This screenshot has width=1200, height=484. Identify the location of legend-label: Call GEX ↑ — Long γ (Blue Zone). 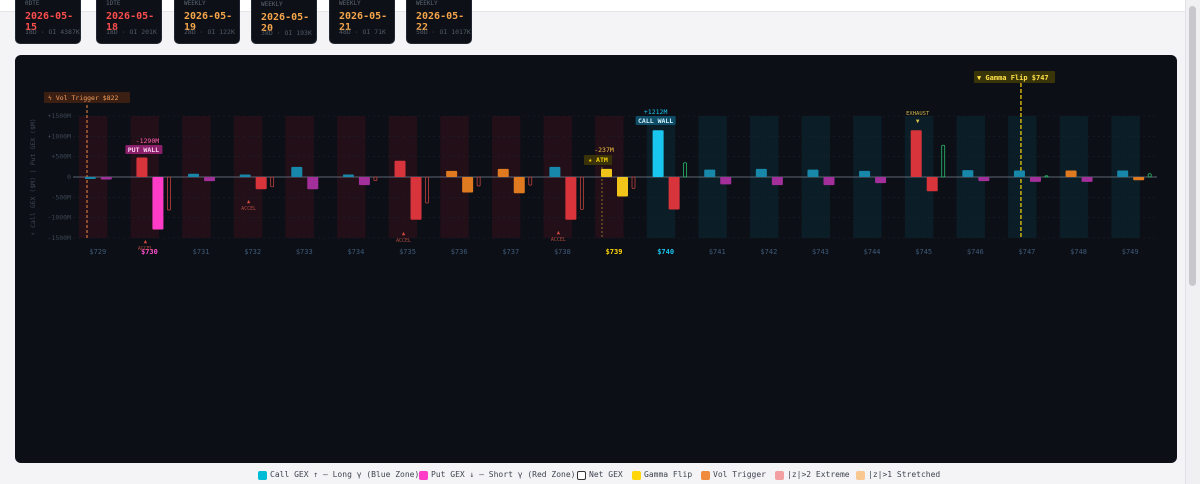
(345, 474).